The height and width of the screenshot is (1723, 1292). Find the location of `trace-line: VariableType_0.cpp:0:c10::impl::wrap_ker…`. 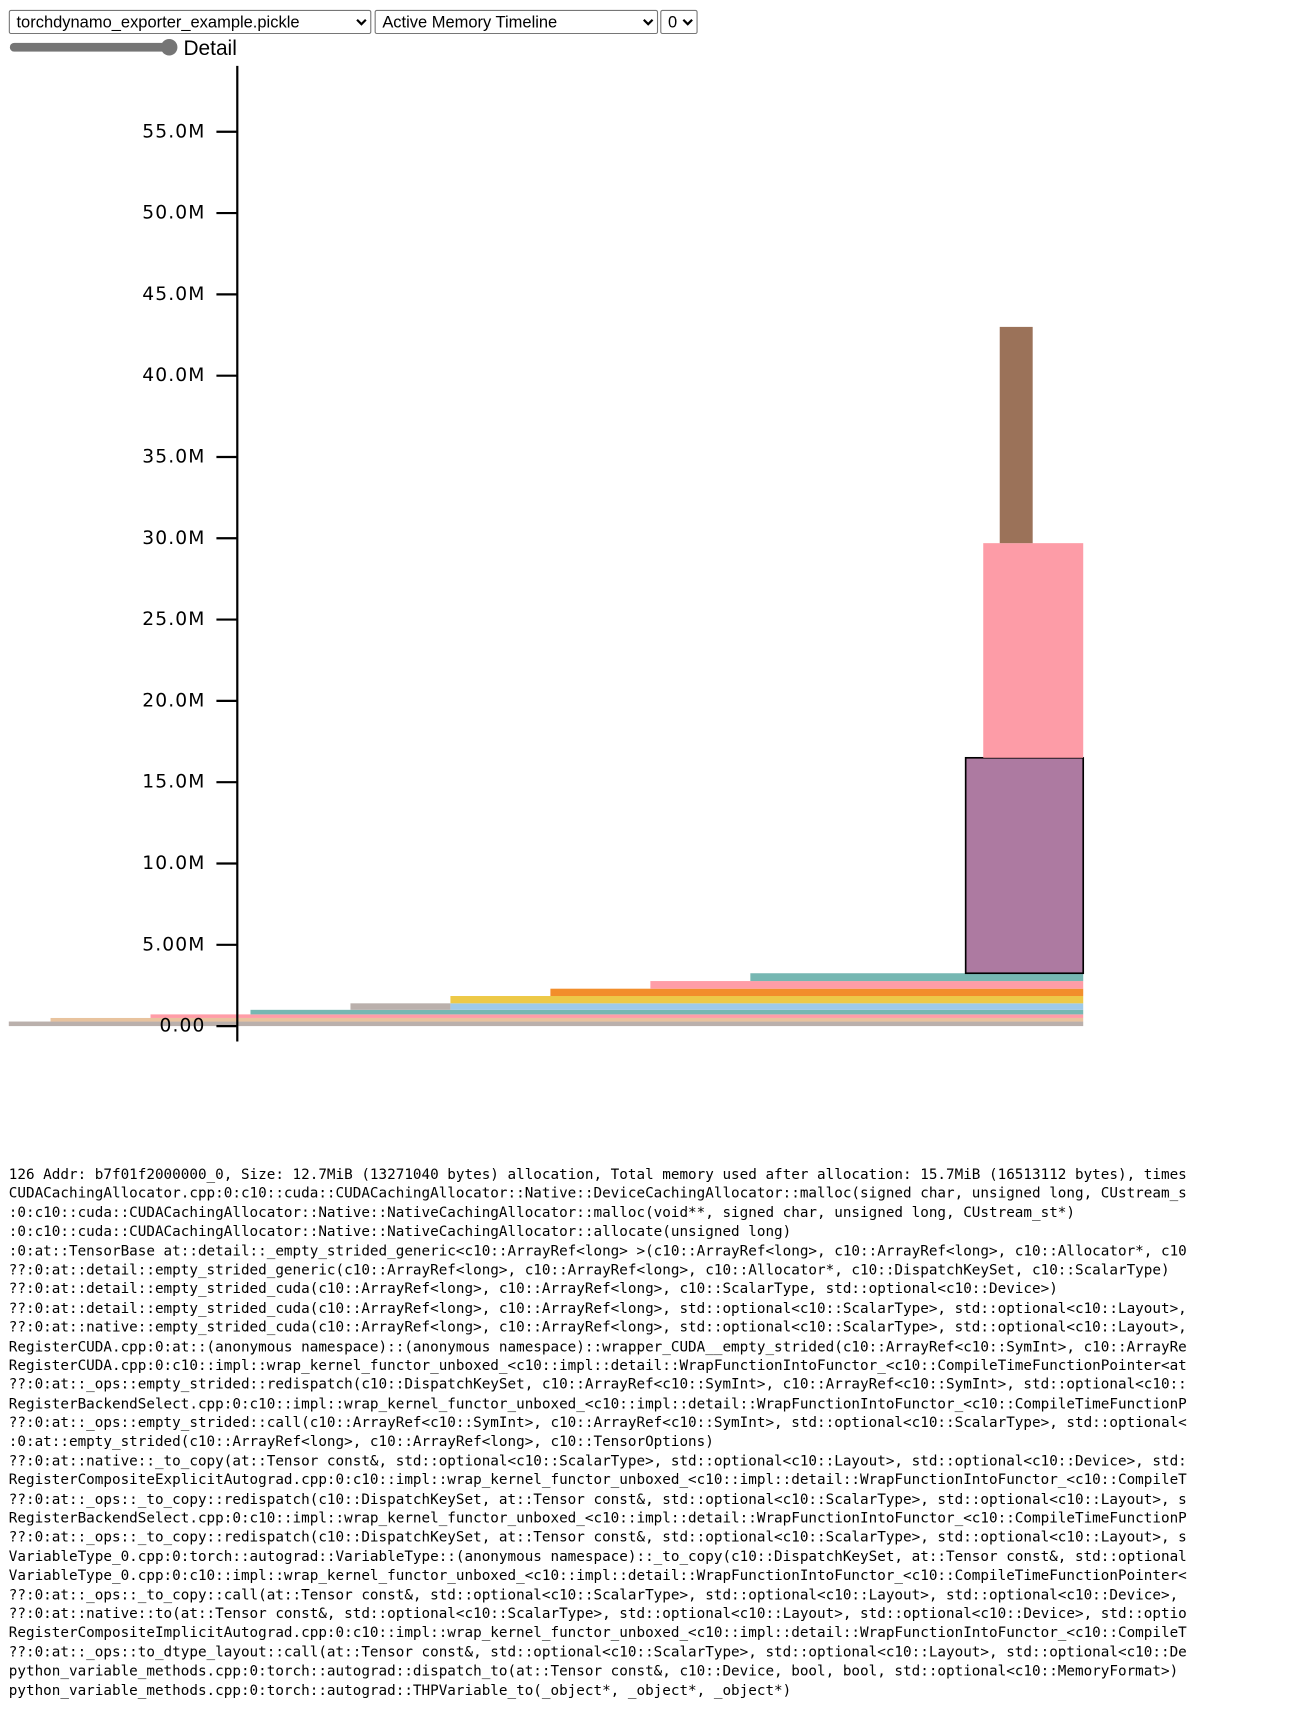

trace-line: VariableType_0.cpp:0:c10::impl::wrap_ker… is located at coordinates (597, 1576).